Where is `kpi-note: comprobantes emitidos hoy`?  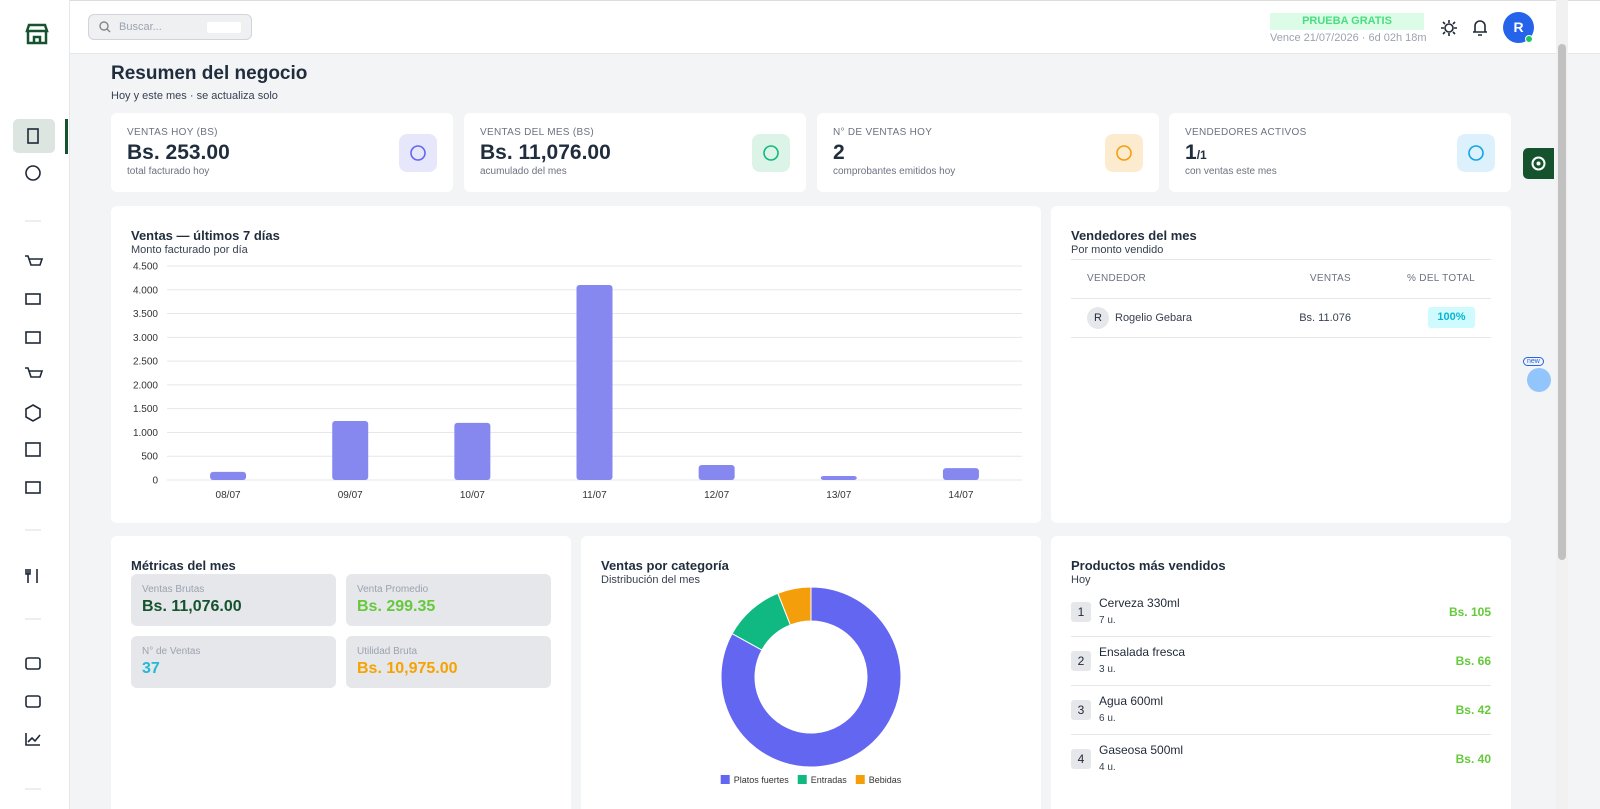
kpi-note: comprobantes emitidos hoy is located at coordinates (894, 171).